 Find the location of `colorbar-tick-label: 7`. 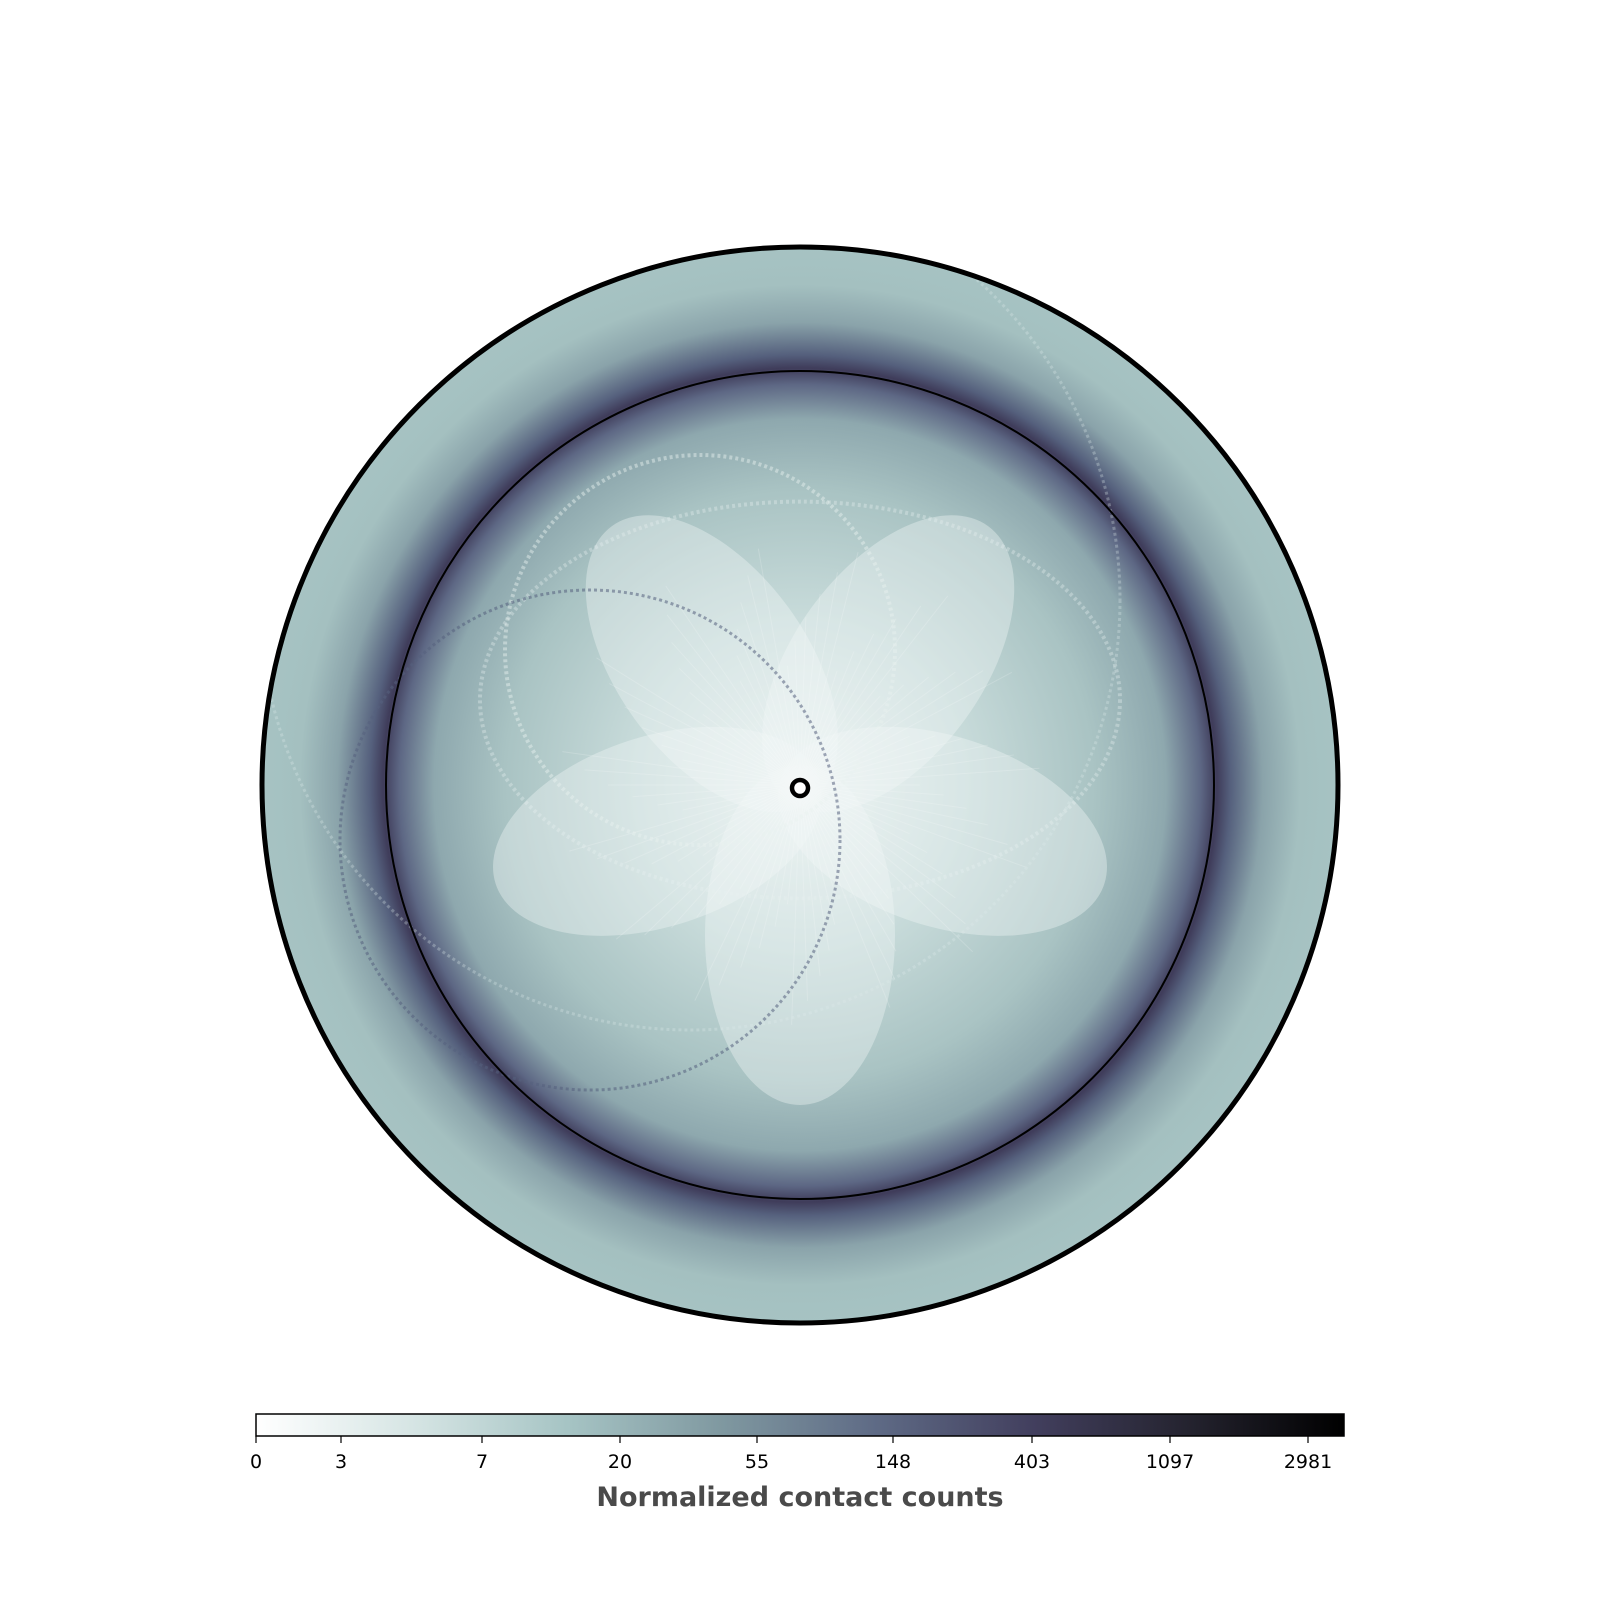

colorbar-tick-label: 7 is located at coordinates (482, 1462).